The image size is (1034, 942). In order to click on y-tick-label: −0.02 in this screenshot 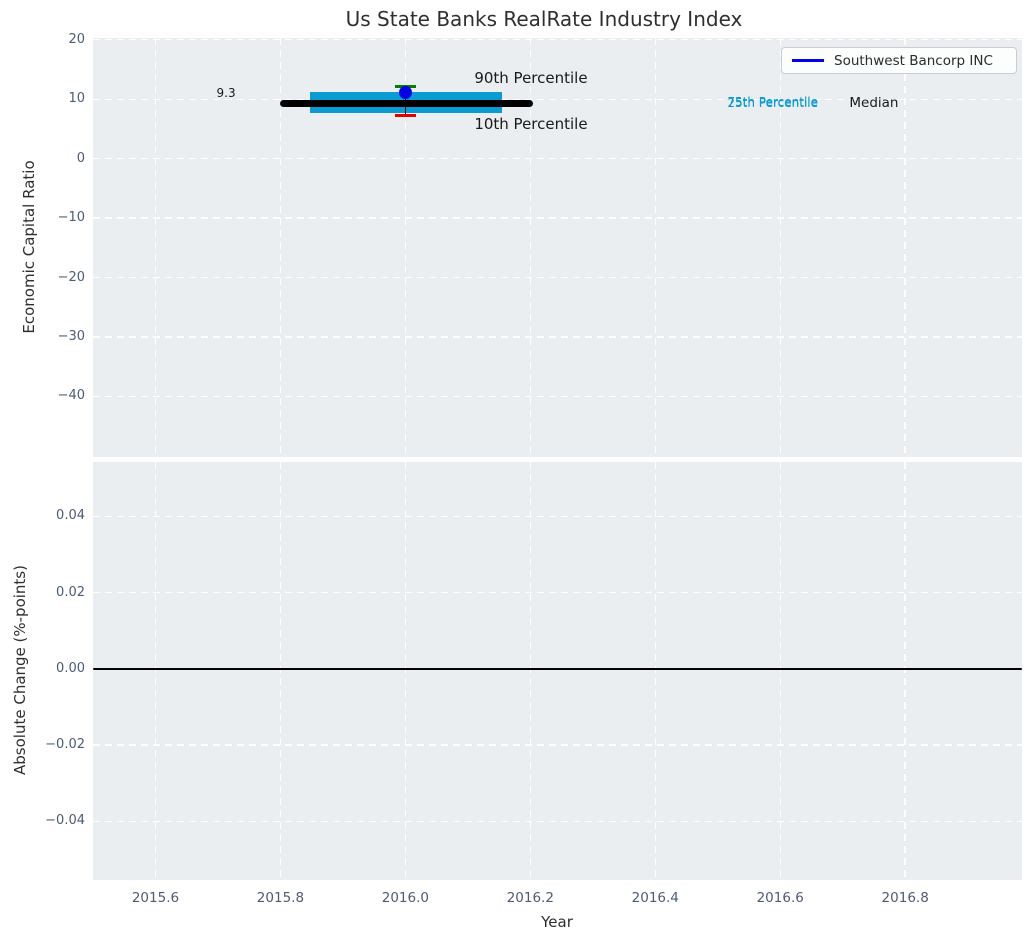, I will do `click(65, 745)`.